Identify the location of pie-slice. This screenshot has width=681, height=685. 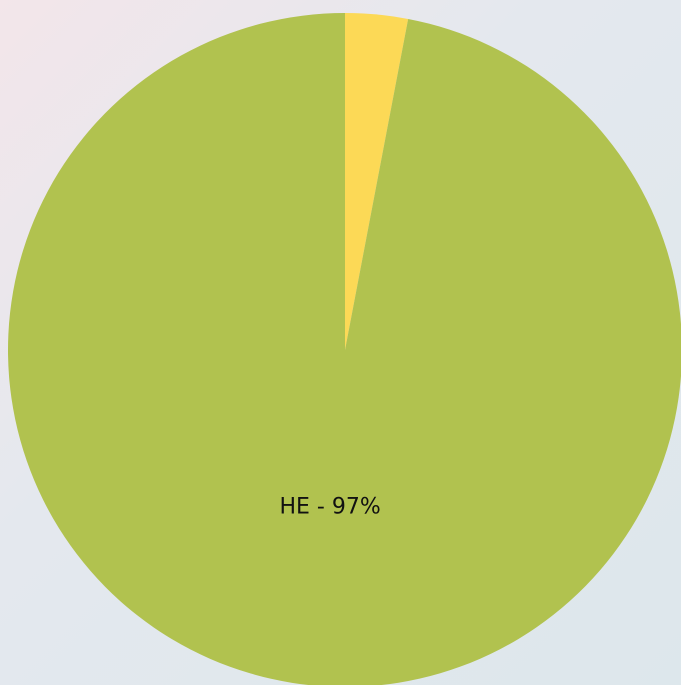
(377, 181).